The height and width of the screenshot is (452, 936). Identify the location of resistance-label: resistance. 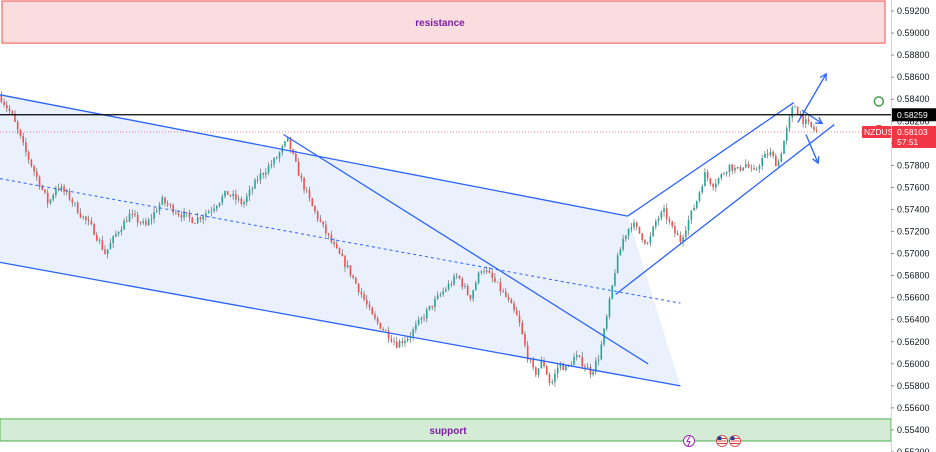
(440, 23).